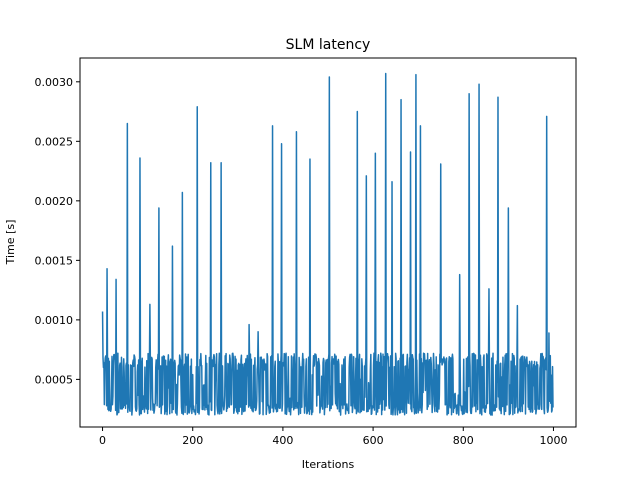  I want to click on x-tick-label: 800, so click(463, 440).